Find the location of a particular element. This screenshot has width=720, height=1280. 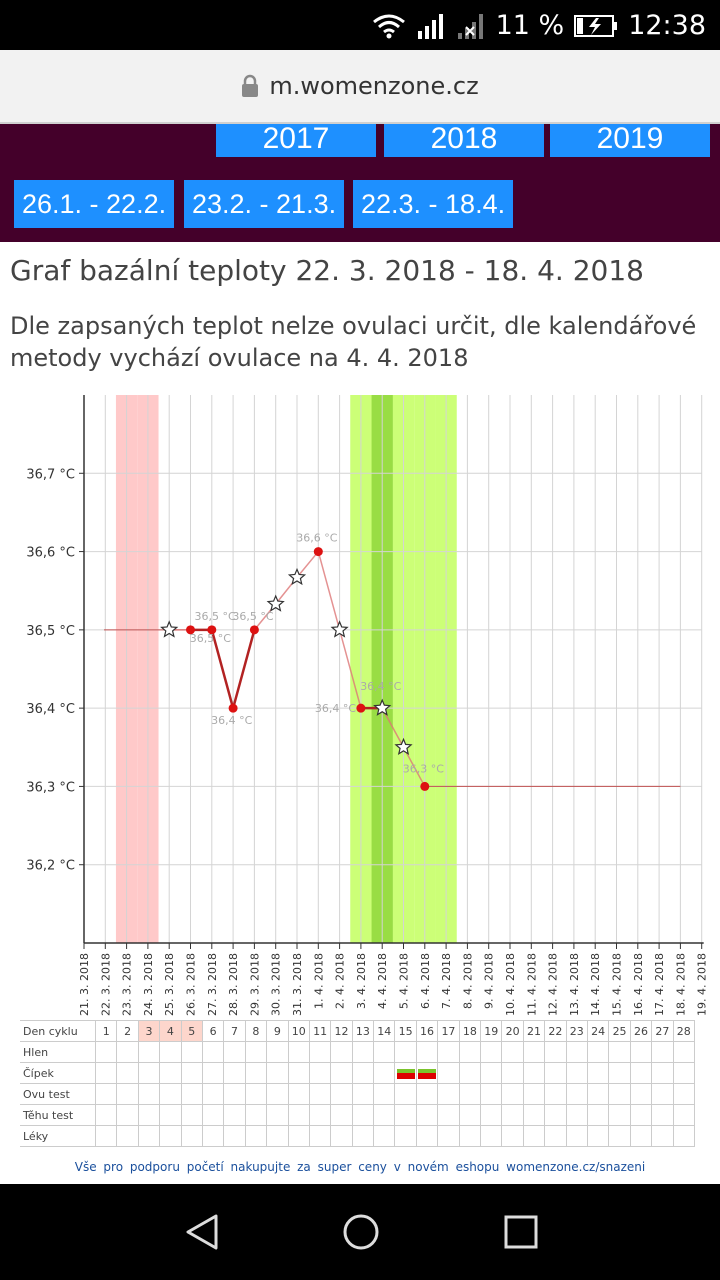

cycle-day-cell: 1 is located at coordinates (106, 1031).